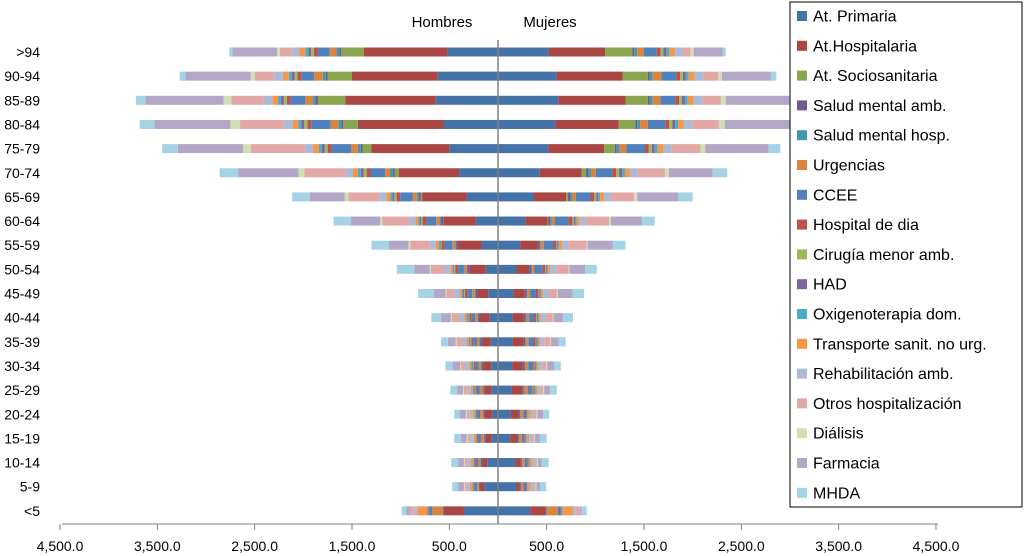 This screenshot has height=556, width=1024. Describe the element at coordinates (442, 22) in the screenshot. I see `side-label-men: Hombres` at that location.